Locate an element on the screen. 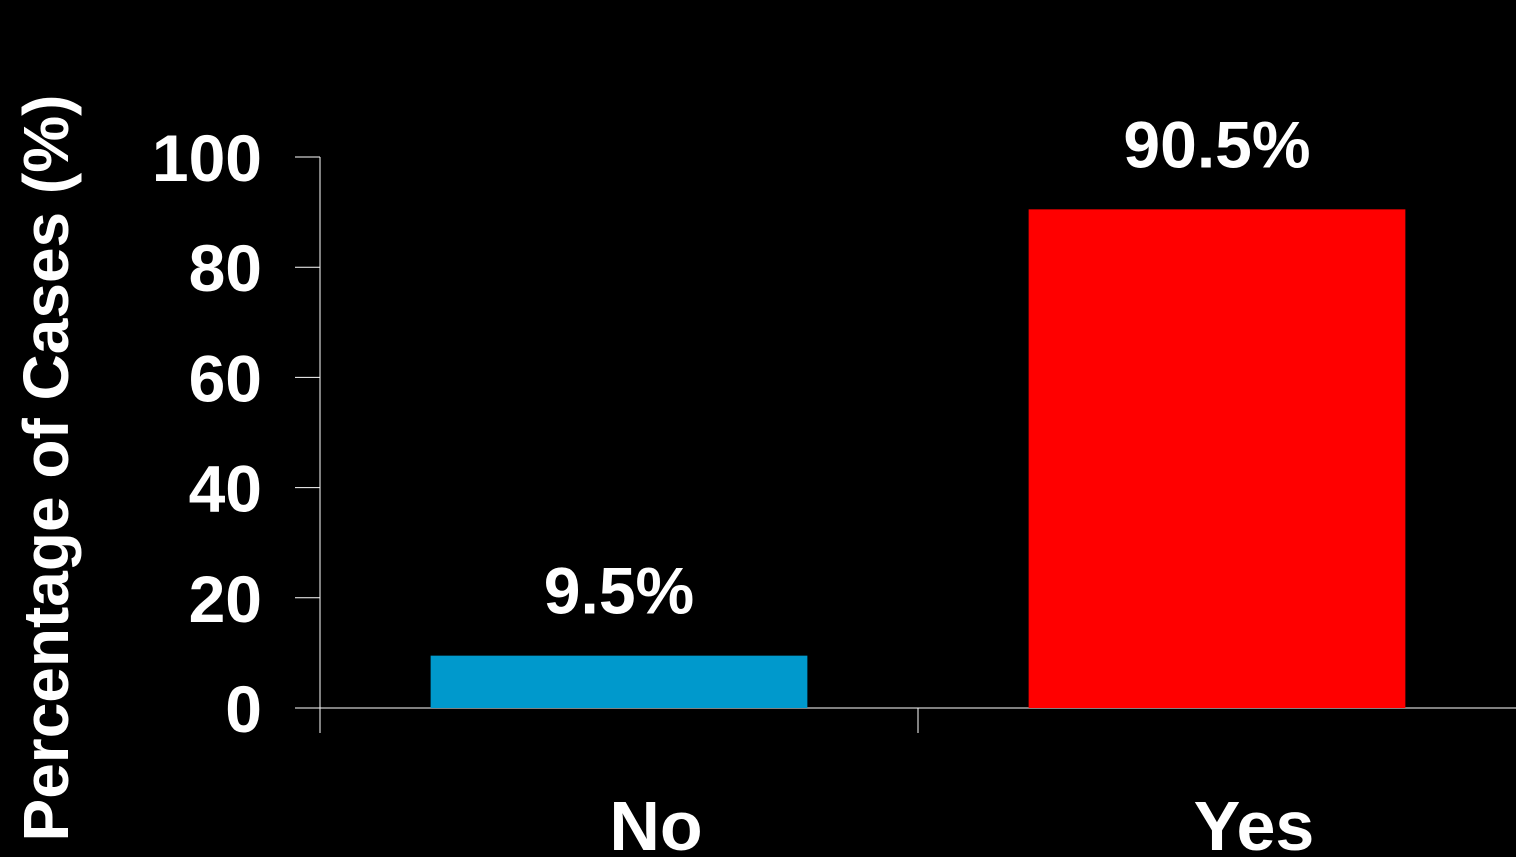 Image resolution: width=1516 pixels, height=857 pixels. y-tick-label: 40 is located at coordinates (225, 489).